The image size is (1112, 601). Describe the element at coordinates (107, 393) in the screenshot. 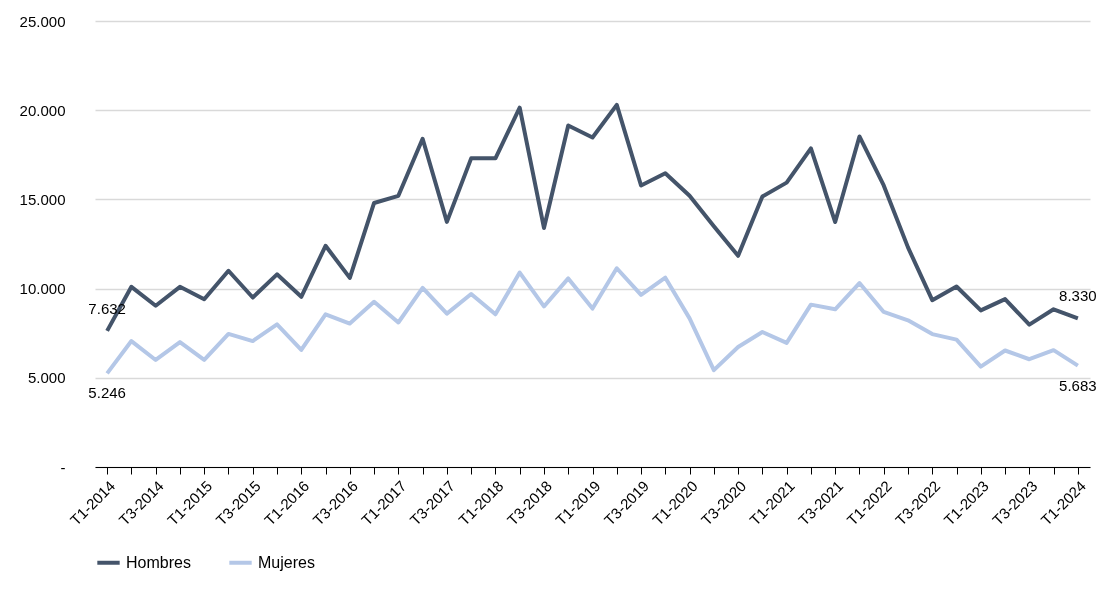

I see `data-label: 5.246` at that location.